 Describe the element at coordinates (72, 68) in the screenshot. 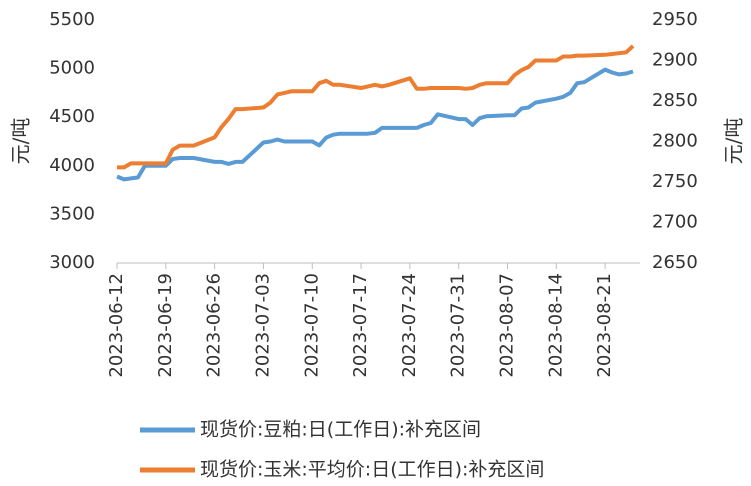

I see `y-tick-label: 5000` at that location.